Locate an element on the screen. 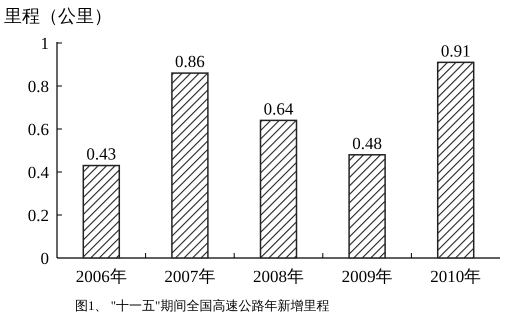 The height and width of the screenshot is (328, 513). data-label: 0.48 is located at coordinates (367, 143).